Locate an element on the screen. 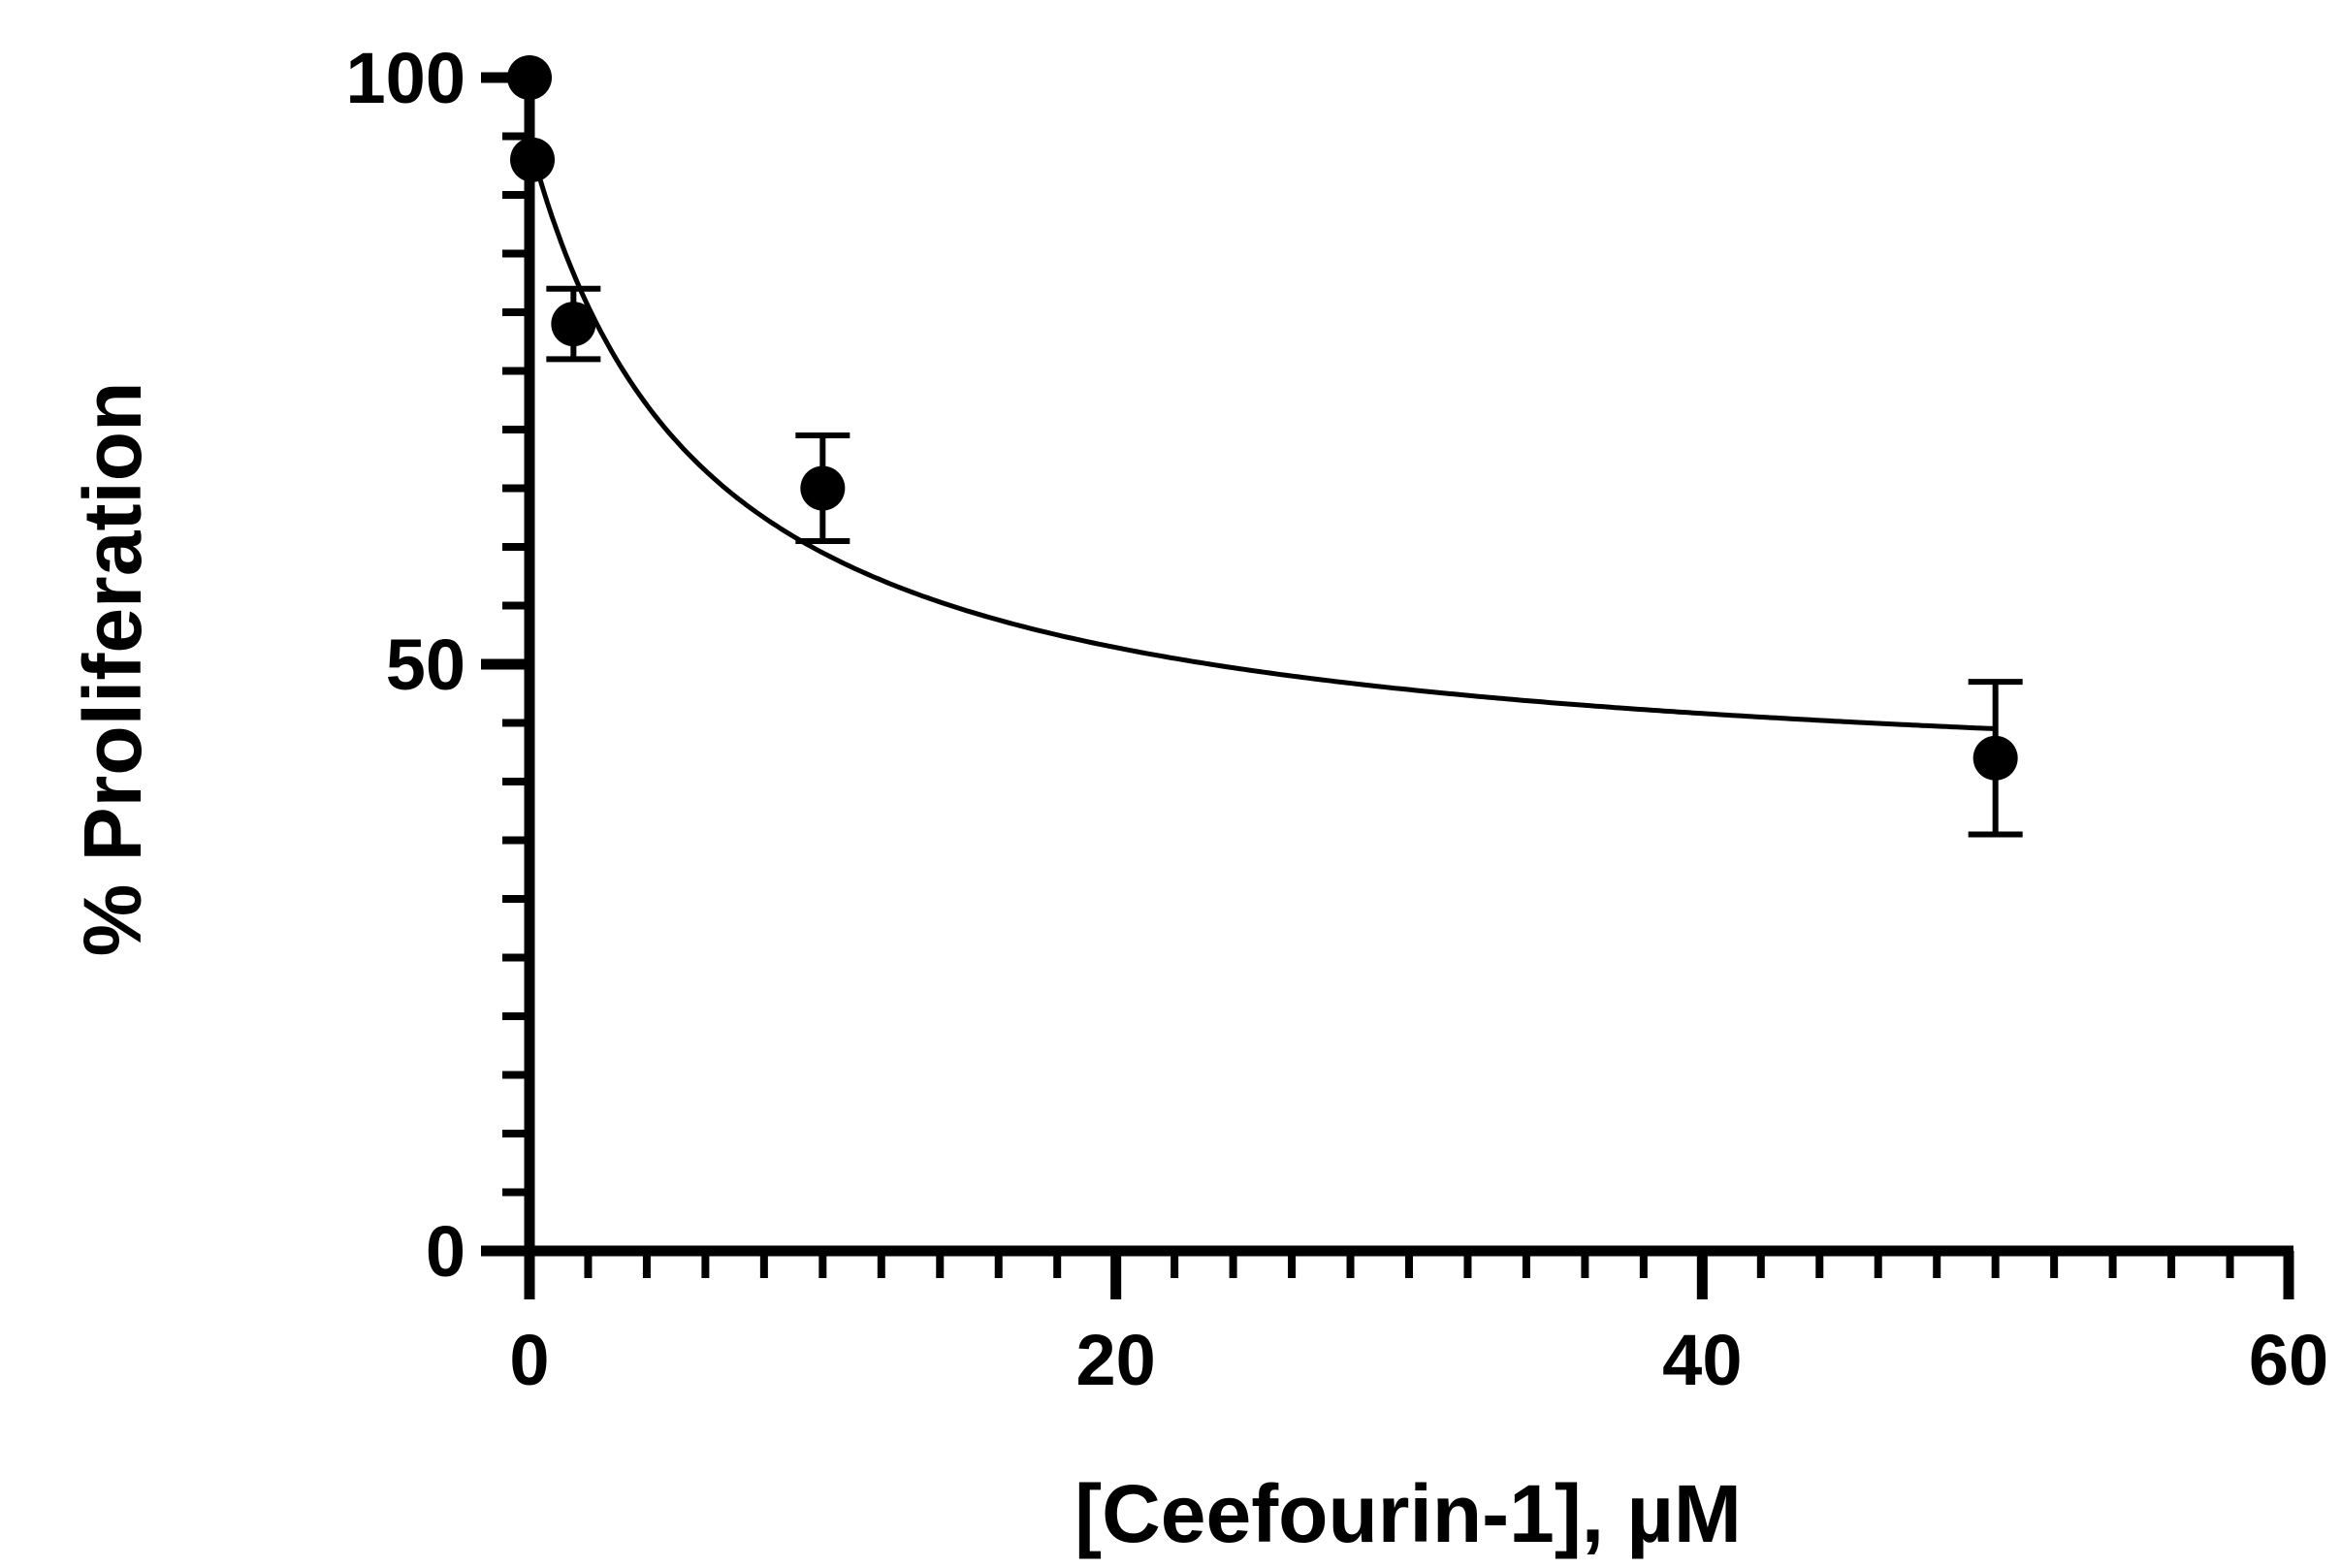 This screenshot has width=2341, height=1568. y-axis-title: % Proliferation is located at coordinates (112, 669).